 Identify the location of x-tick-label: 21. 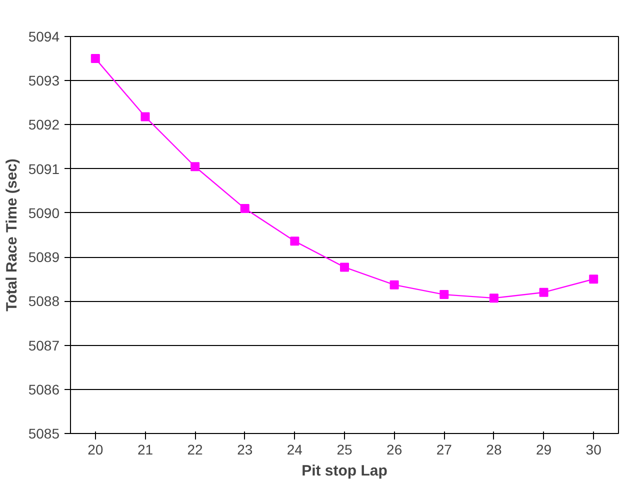
(145, 450).